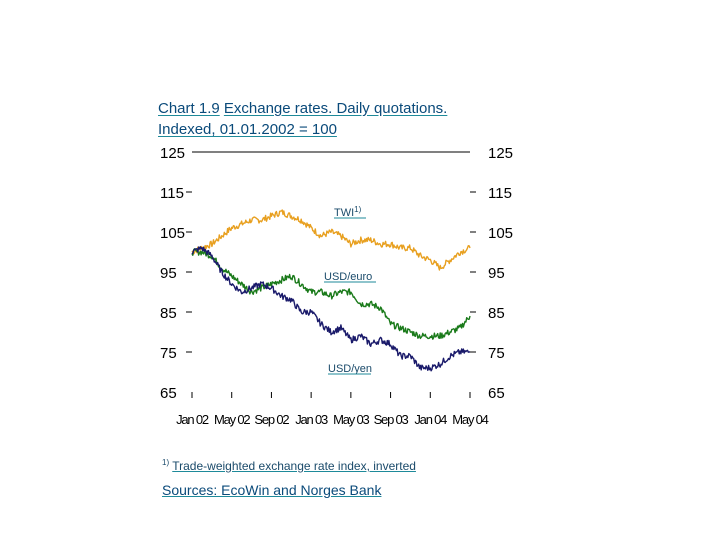 The height and width of the screenshot is (540, 720). I want to click on y-tick-label-left: 75, so click(168, 353).